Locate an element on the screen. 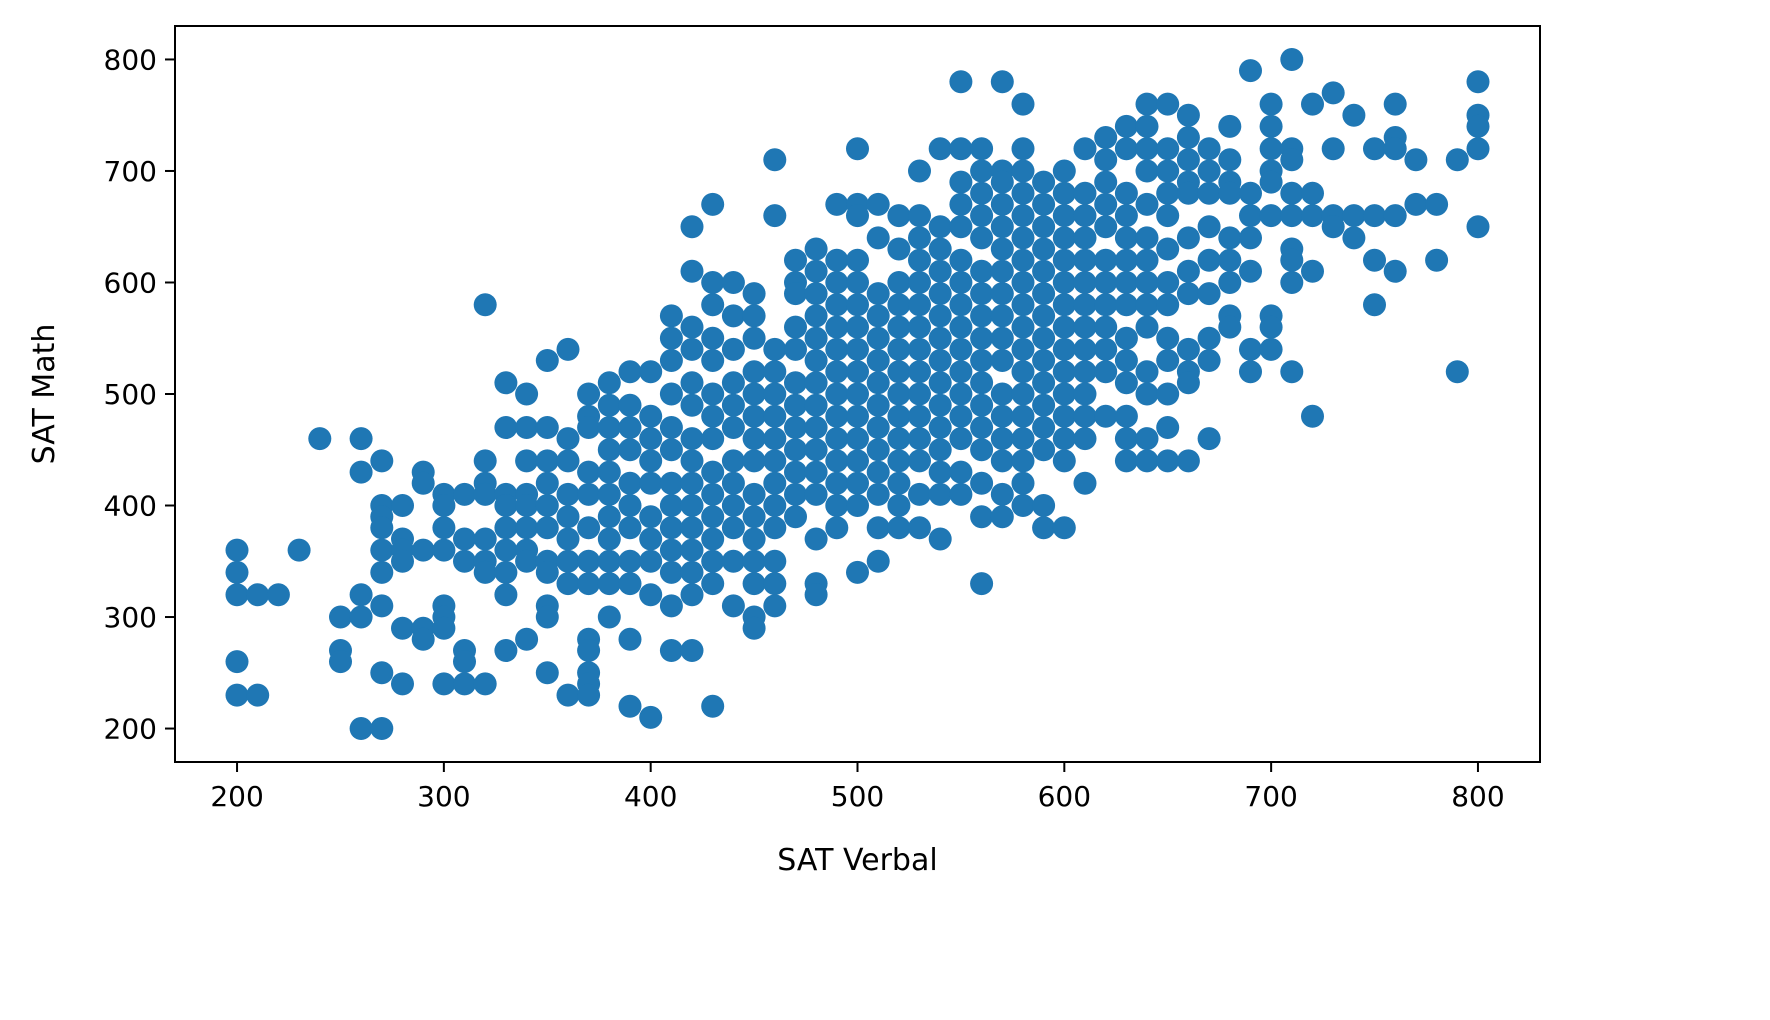  y-tick-label: 700 is located at coordinates (130, 171).